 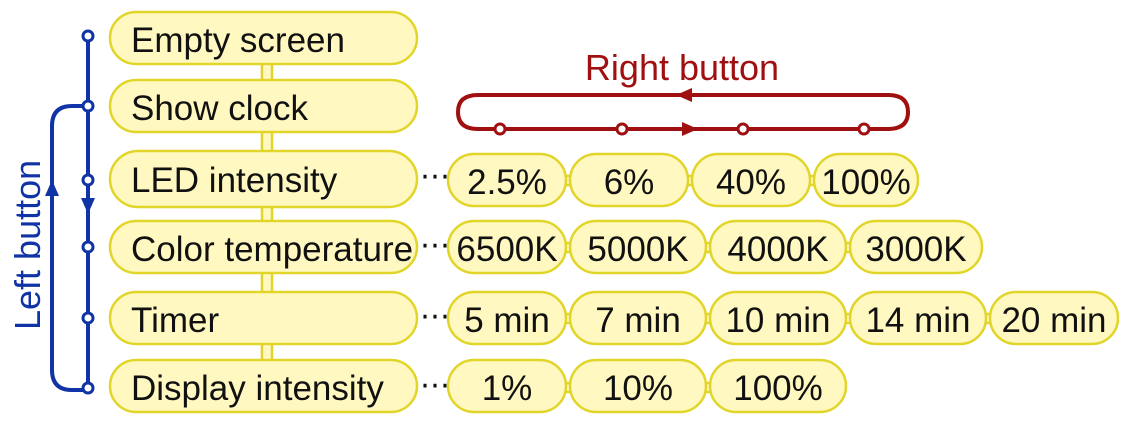 I want to click on led-intensity-options: 2.5% 6% 40% 100%, so click(x=683, y=180).